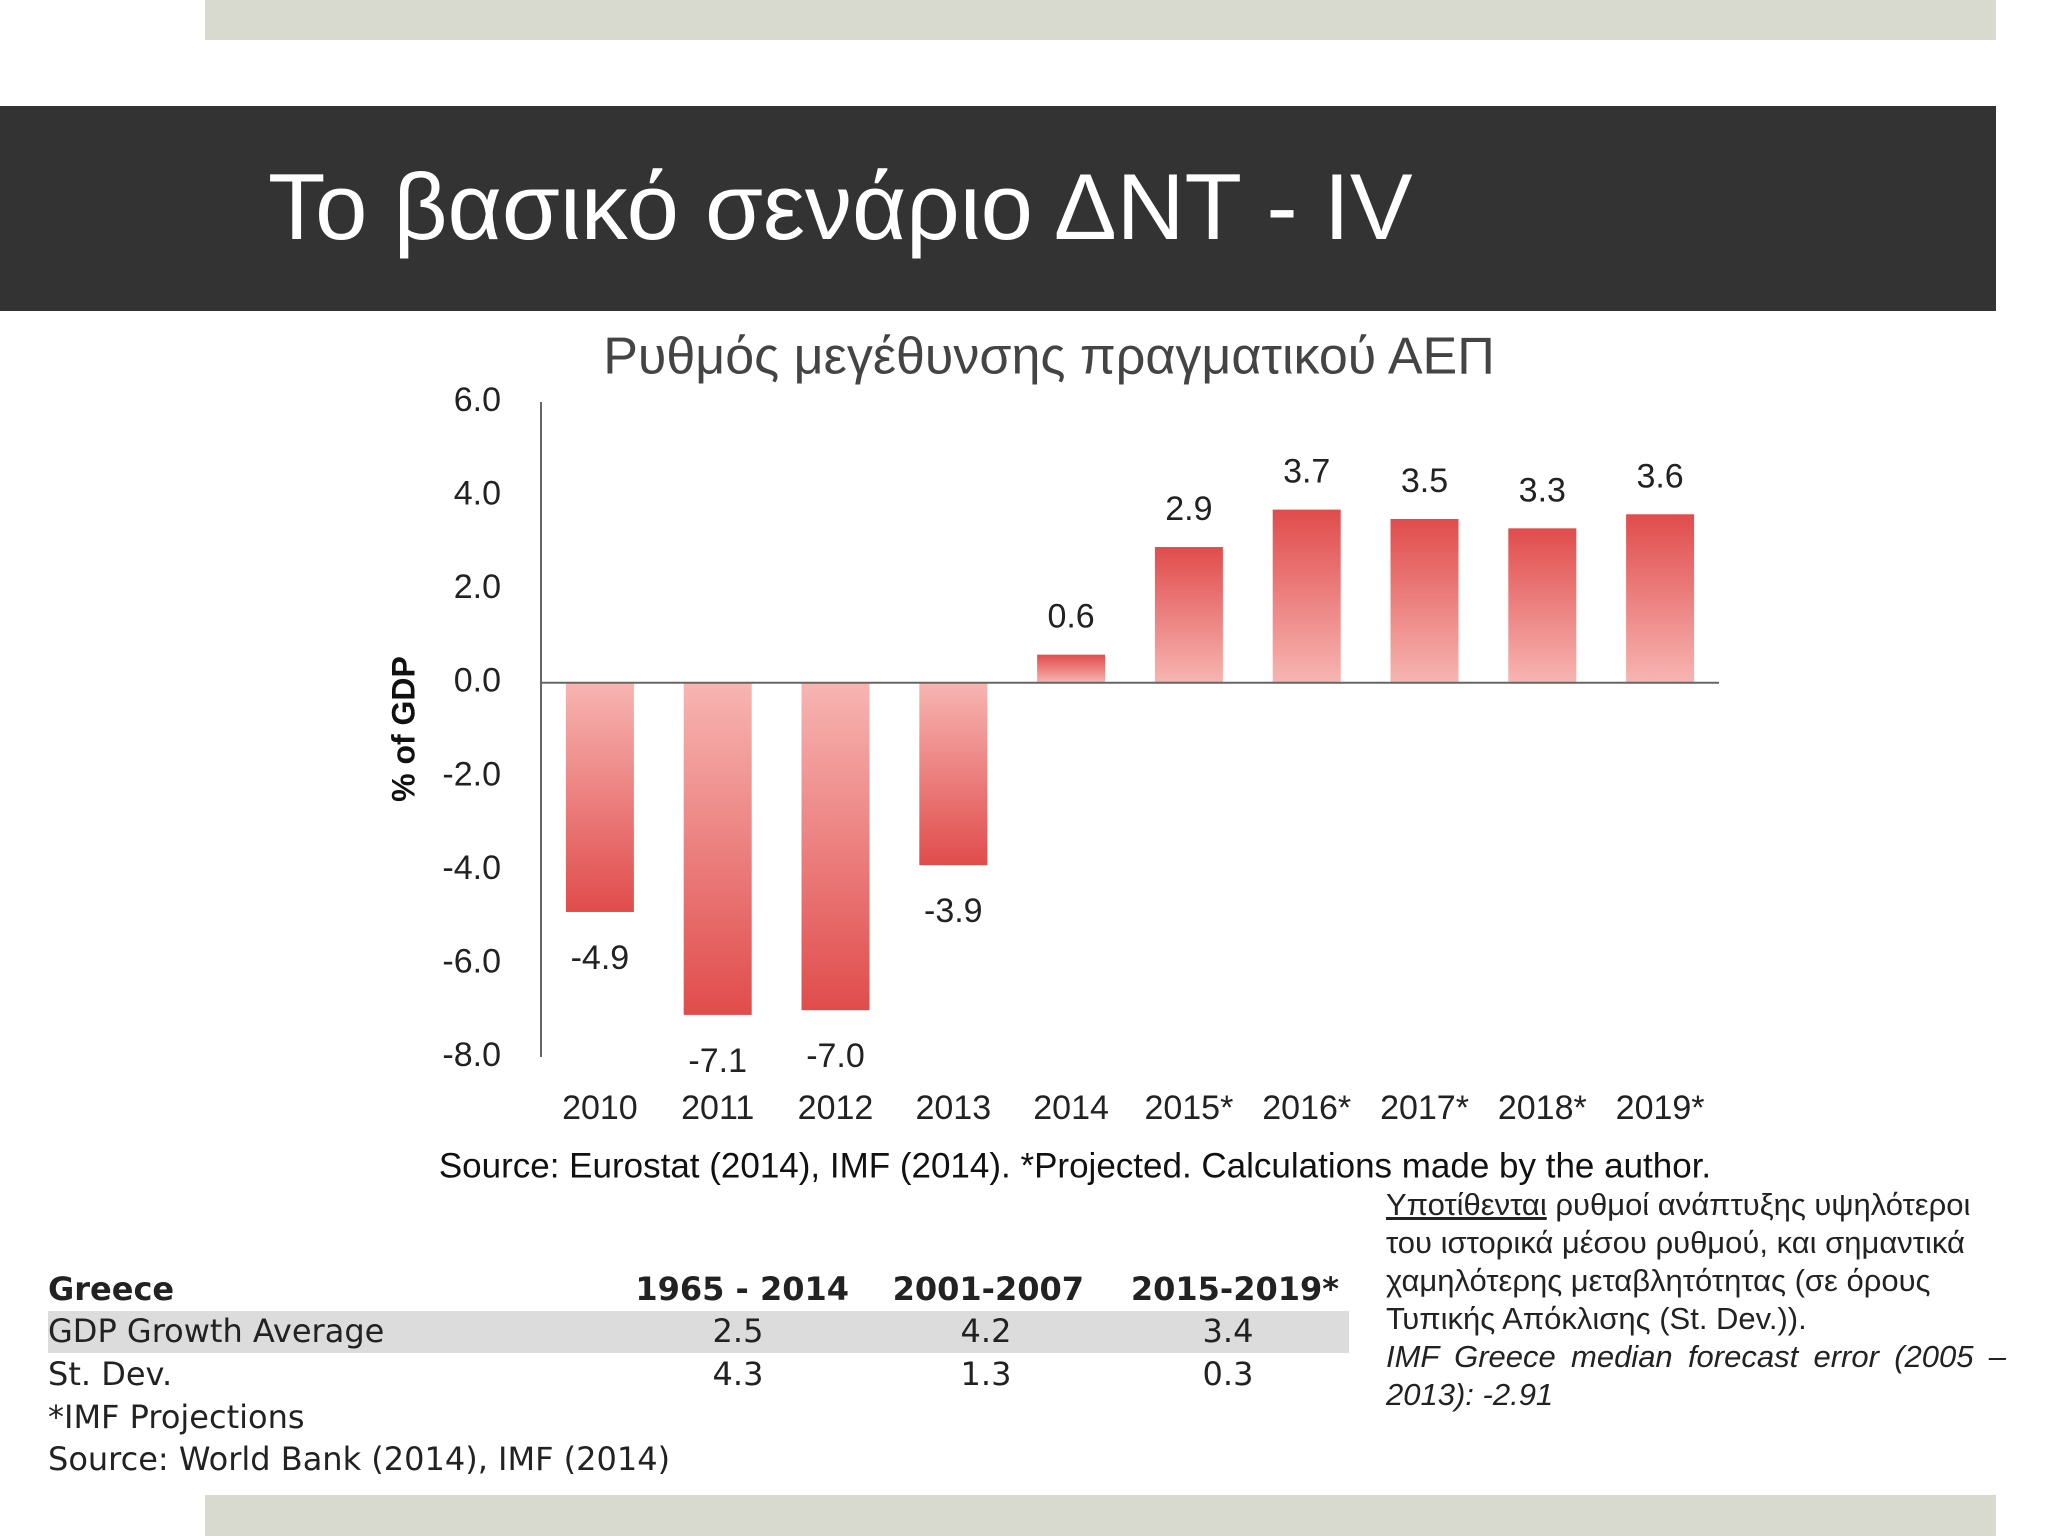 This screenshot has height=1536, width=2048. What do you see at coordinates (717, 1108) in the screenshot?
I see `x-tick-label: 2011` at bounding box center [717, 1108].